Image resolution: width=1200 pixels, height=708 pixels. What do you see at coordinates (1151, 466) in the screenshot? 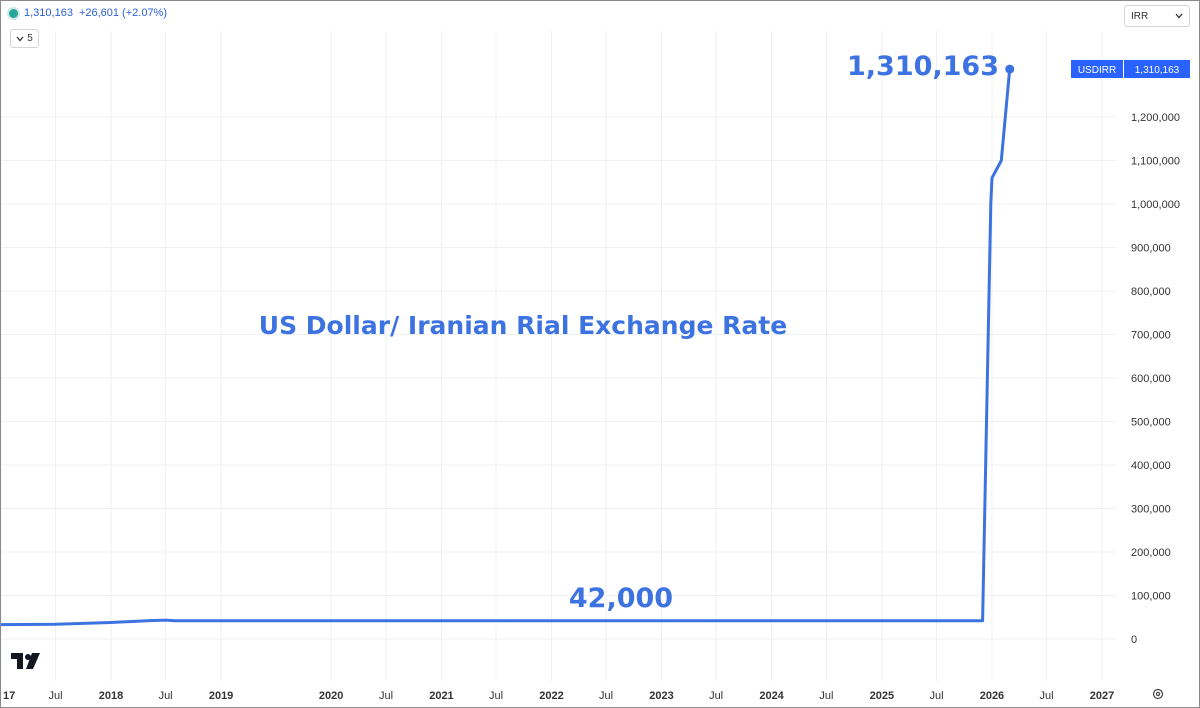
I see `y-tick-label: 400,000` at bounding box center [1151, 466].